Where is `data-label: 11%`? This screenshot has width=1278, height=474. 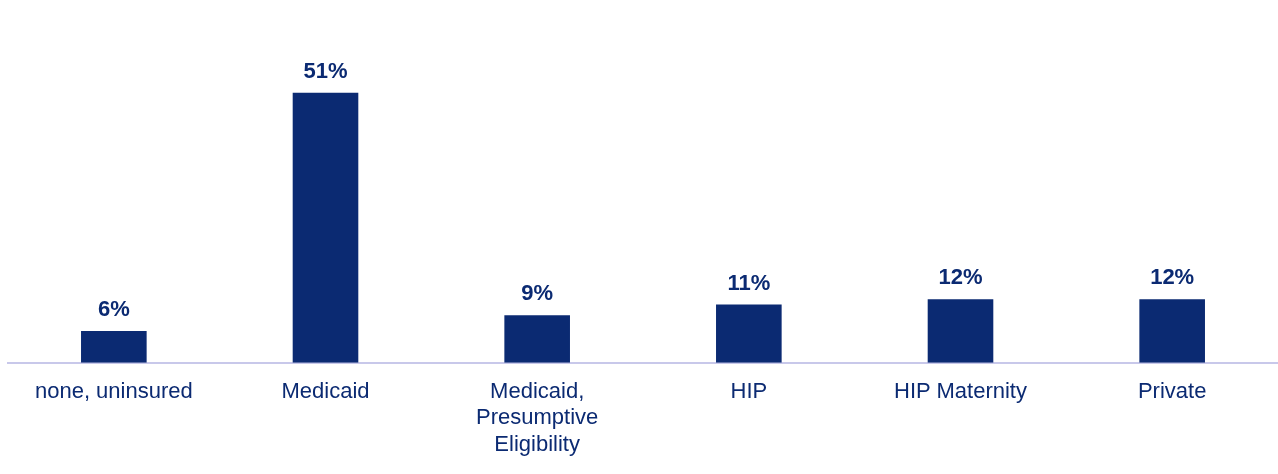
data-label: 11% is located at coordinates (749, 282).